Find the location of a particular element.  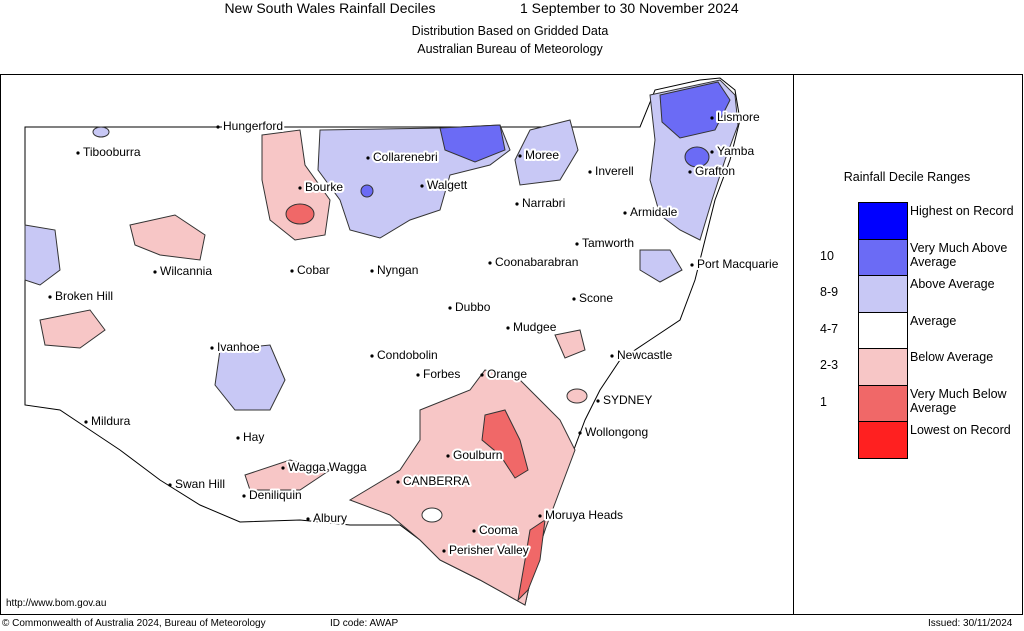

legend-label: Very Much Above Average is located at coordinates (959, 254).